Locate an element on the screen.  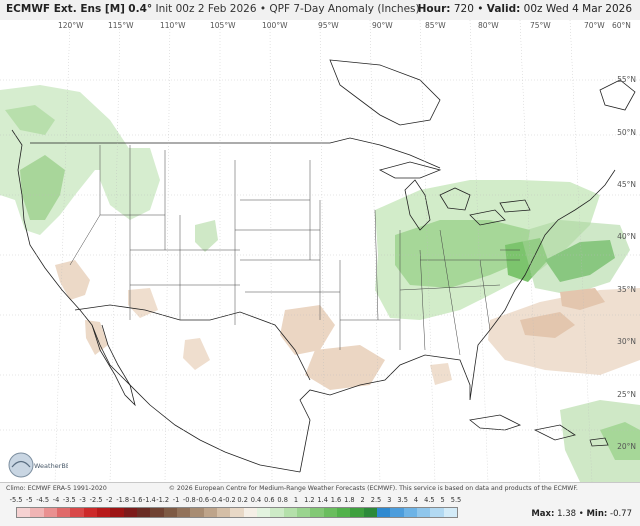
colorbar-tick: 0.6 is located at coordinates (269, 500).